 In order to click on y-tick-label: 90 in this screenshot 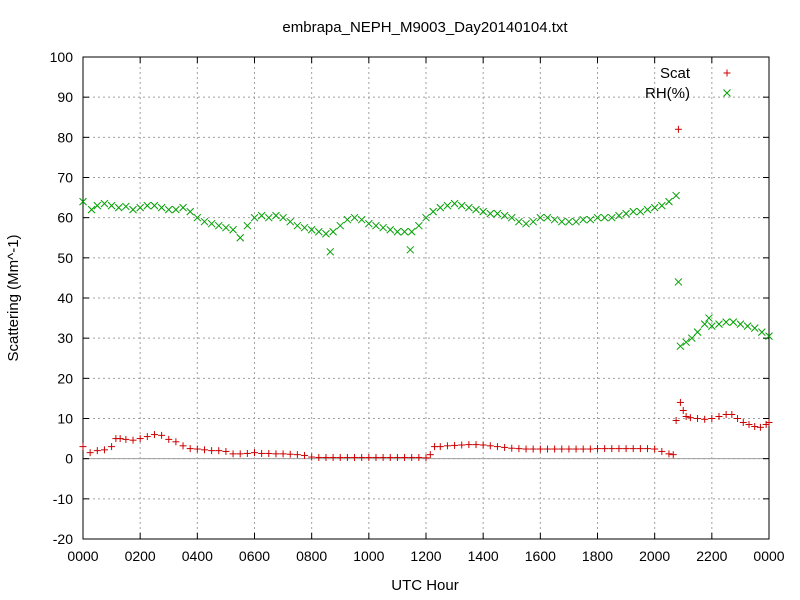, I will do `click(65, 97)`.